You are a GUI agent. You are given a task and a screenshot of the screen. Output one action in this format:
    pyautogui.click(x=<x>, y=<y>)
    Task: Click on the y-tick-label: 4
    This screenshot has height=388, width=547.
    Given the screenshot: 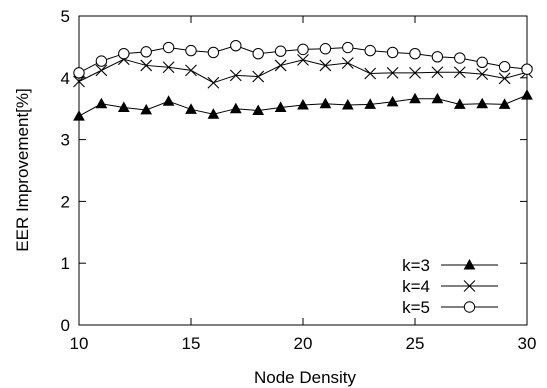 What is the action you would take?
    pyautogui.click(x=65, y=78)
    